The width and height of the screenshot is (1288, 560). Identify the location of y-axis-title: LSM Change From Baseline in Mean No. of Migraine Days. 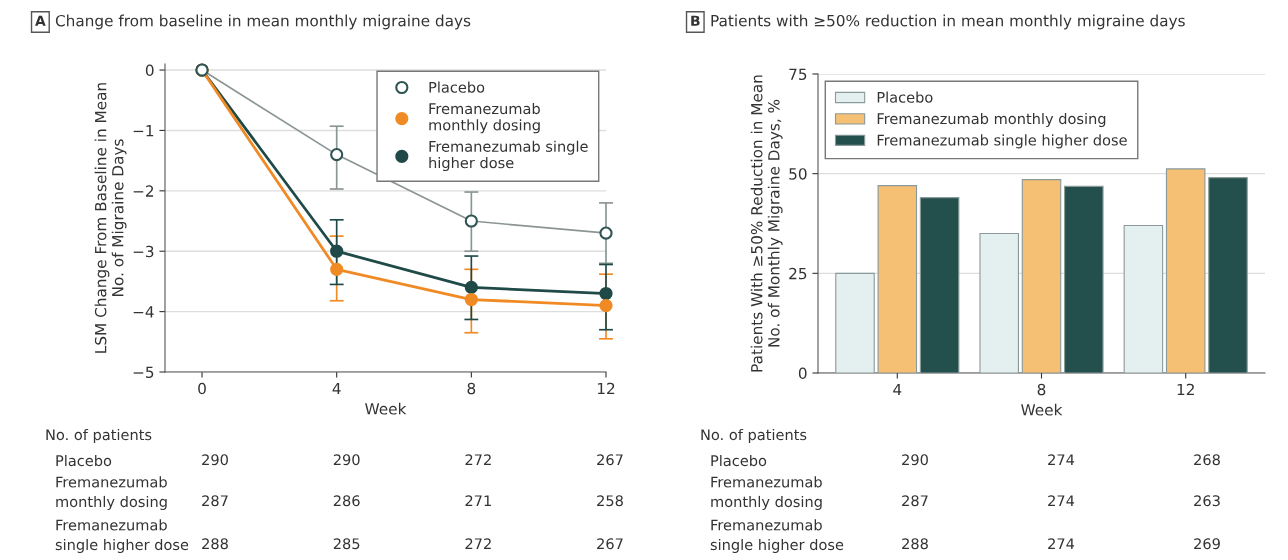
(110, 218).